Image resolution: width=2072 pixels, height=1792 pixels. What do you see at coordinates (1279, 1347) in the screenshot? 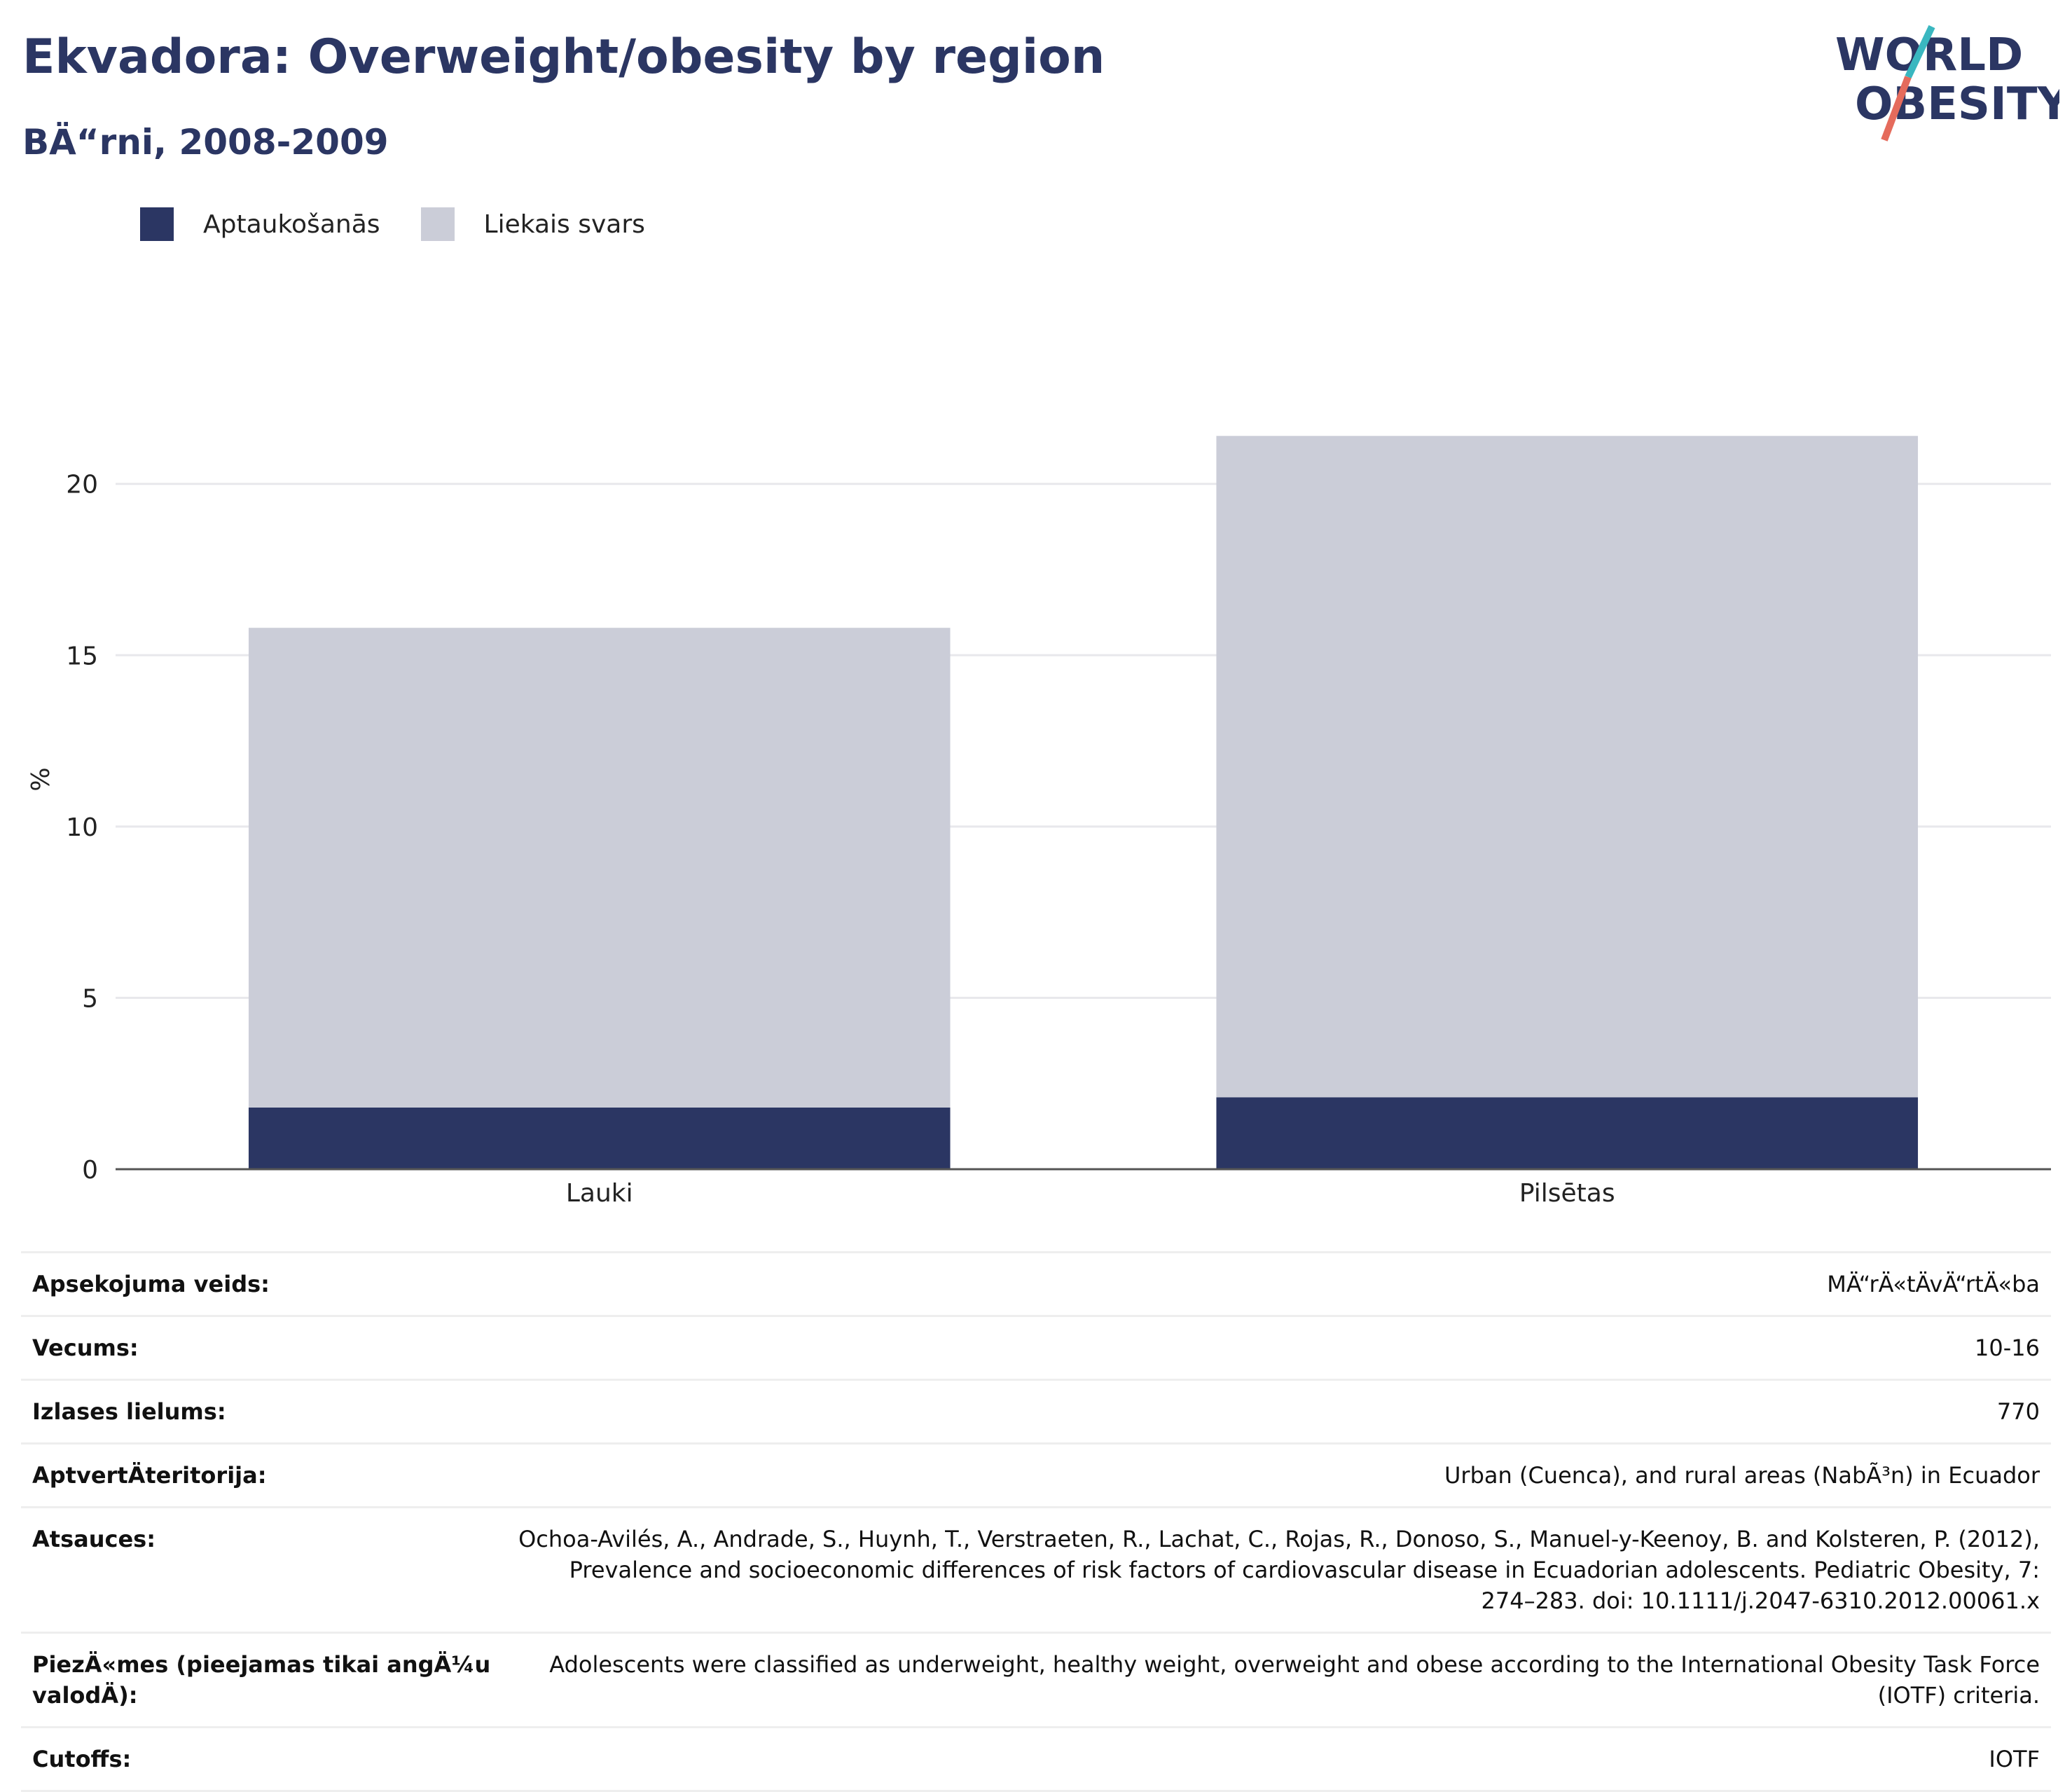
I see `meta-value: 10-16` at bounding box center [1279, 1347].